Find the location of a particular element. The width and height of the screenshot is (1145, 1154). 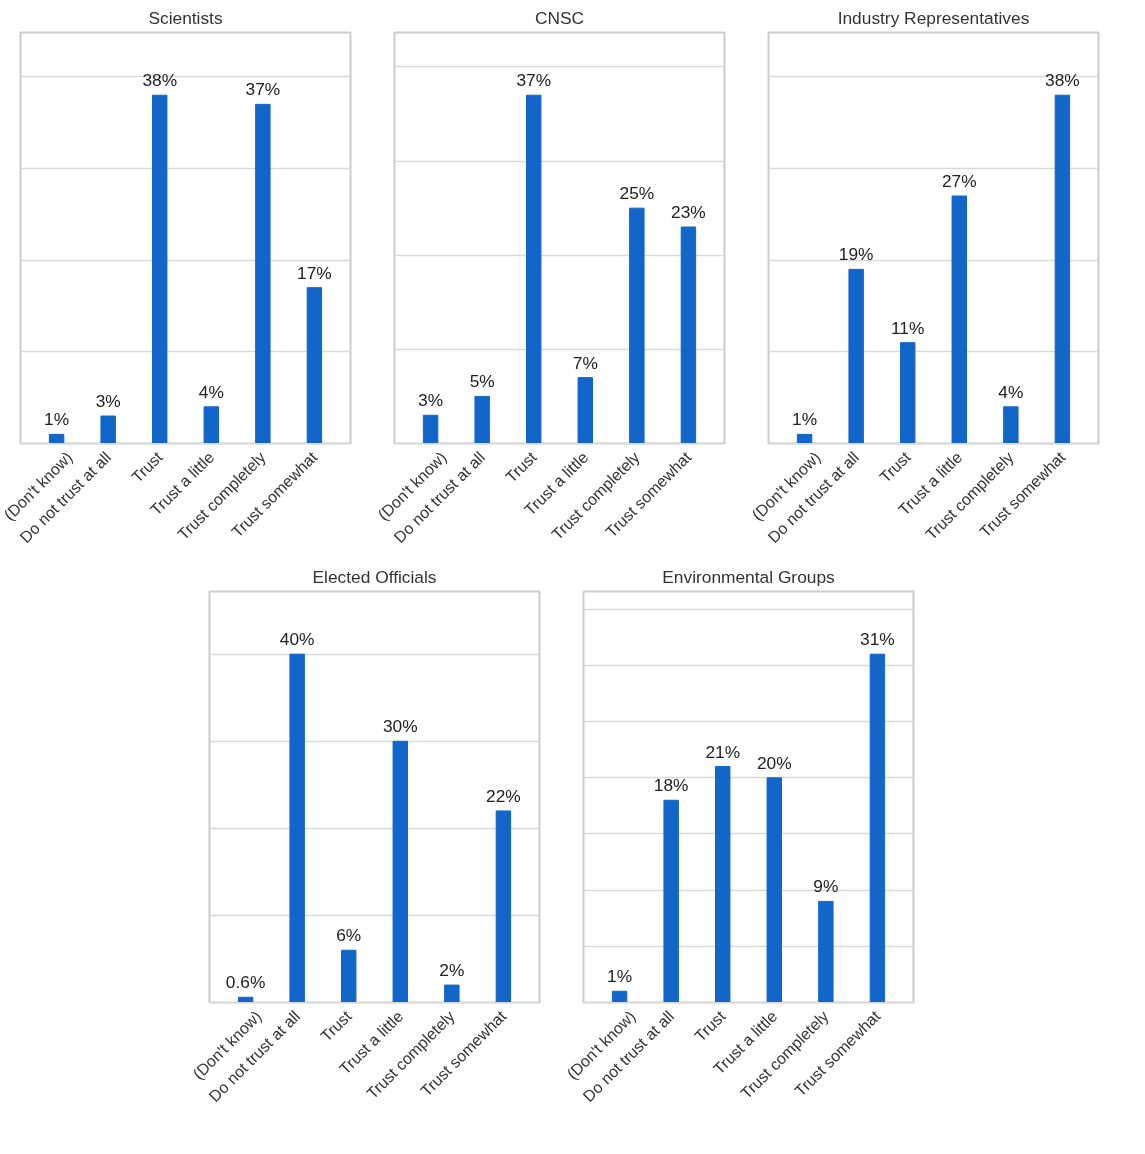

data-label: 21% is located at coordinates (723, 751).